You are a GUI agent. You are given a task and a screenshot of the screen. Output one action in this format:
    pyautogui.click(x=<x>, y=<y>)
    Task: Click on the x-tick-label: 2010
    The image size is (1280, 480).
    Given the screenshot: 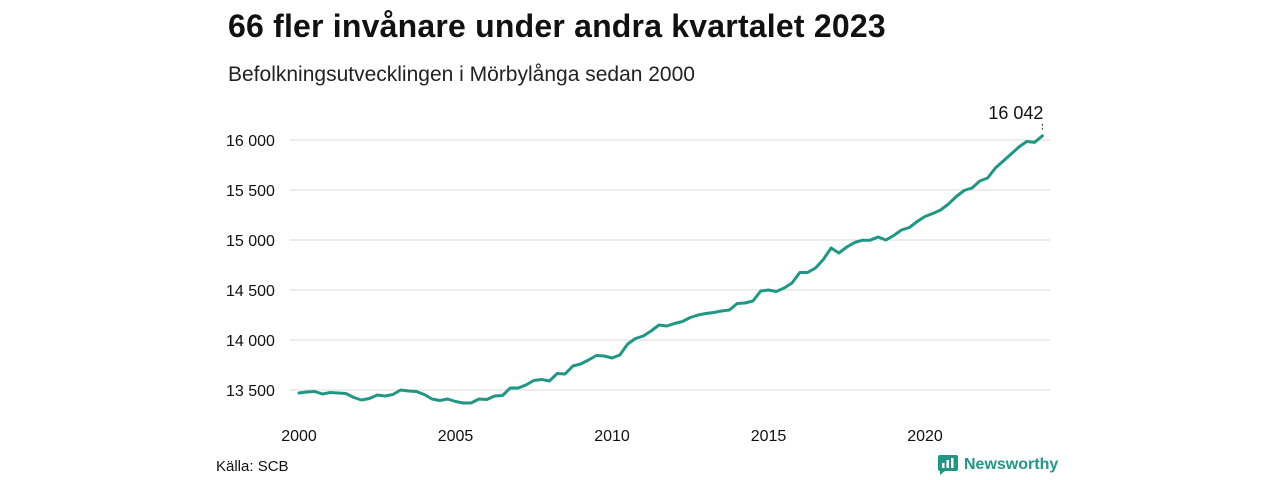 What is the action you would take?
    pyautogui.click(x=612, y=436)
    